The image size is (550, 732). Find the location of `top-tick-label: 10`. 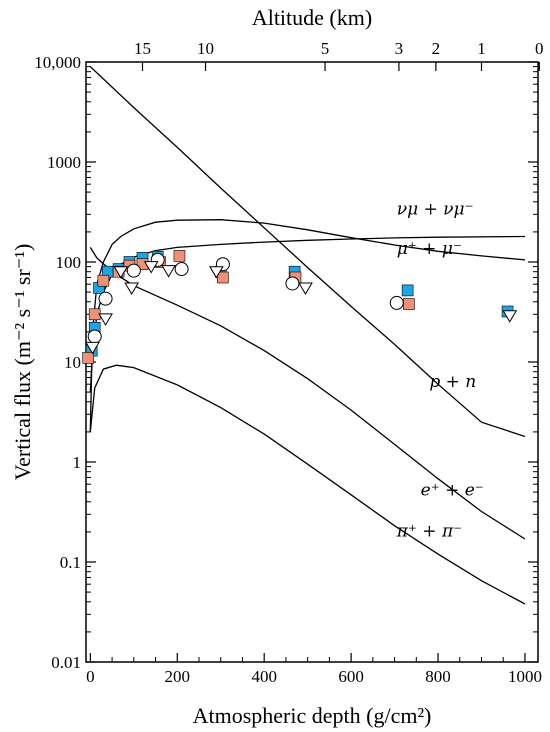

top-tick-label: 10 is located at coordinates (205, 48).